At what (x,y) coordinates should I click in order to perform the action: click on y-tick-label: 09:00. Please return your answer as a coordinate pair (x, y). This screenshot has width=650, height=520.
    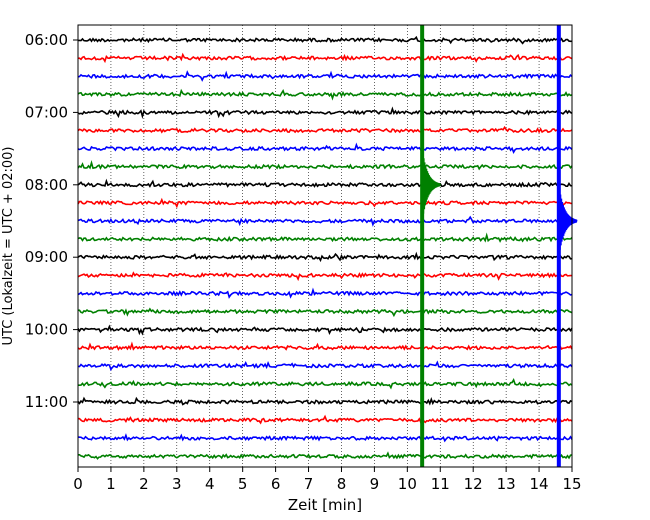
    Looking at the image, I should click on (46, 257).